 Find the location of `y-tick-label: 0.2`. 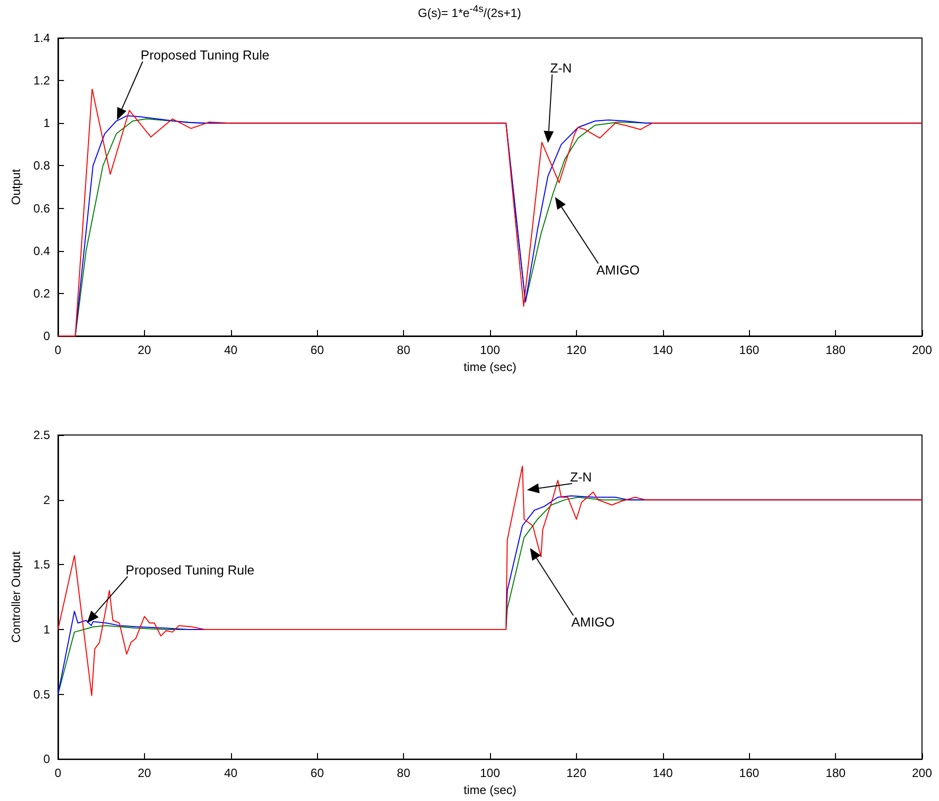

y-tick-label: 0.2 is located at coordinates (41, 293).